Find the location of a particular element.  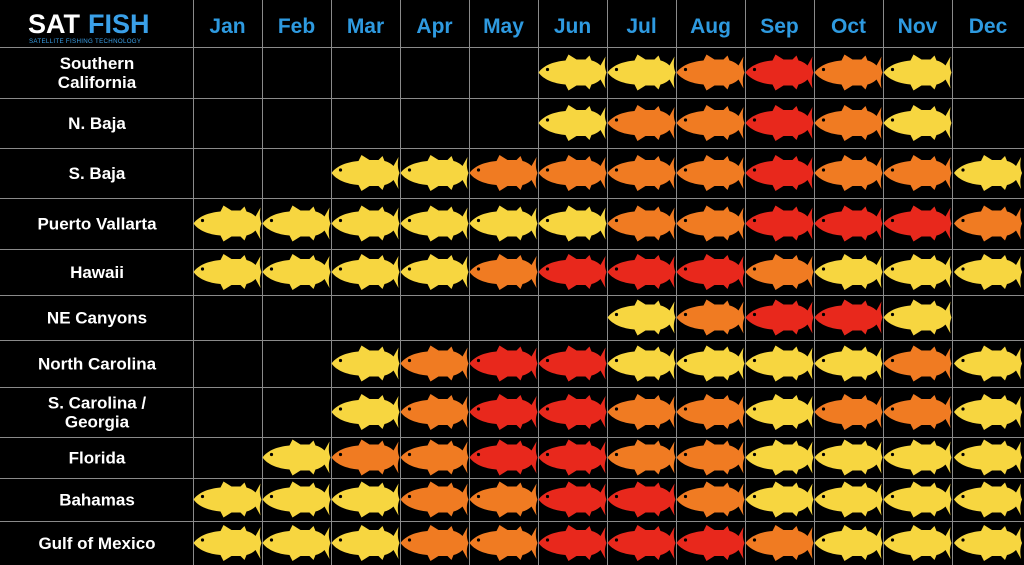

fish-cell-1-nov is located at coordinates (917, 123).